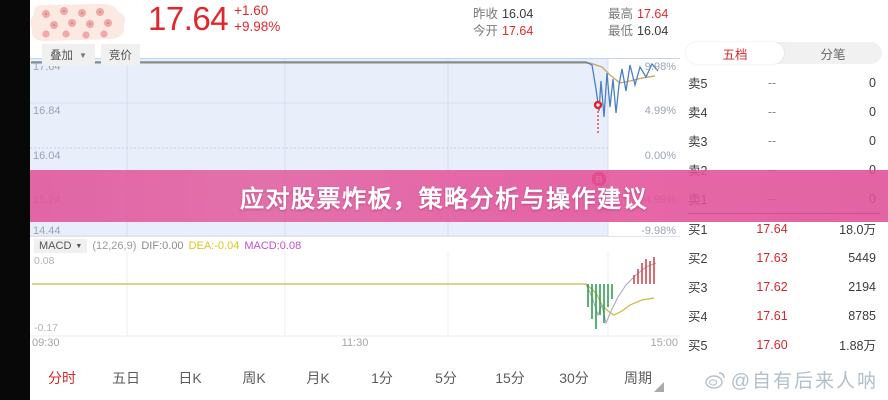  I want to click on overlay-label: 叠加, so click(61, 56).